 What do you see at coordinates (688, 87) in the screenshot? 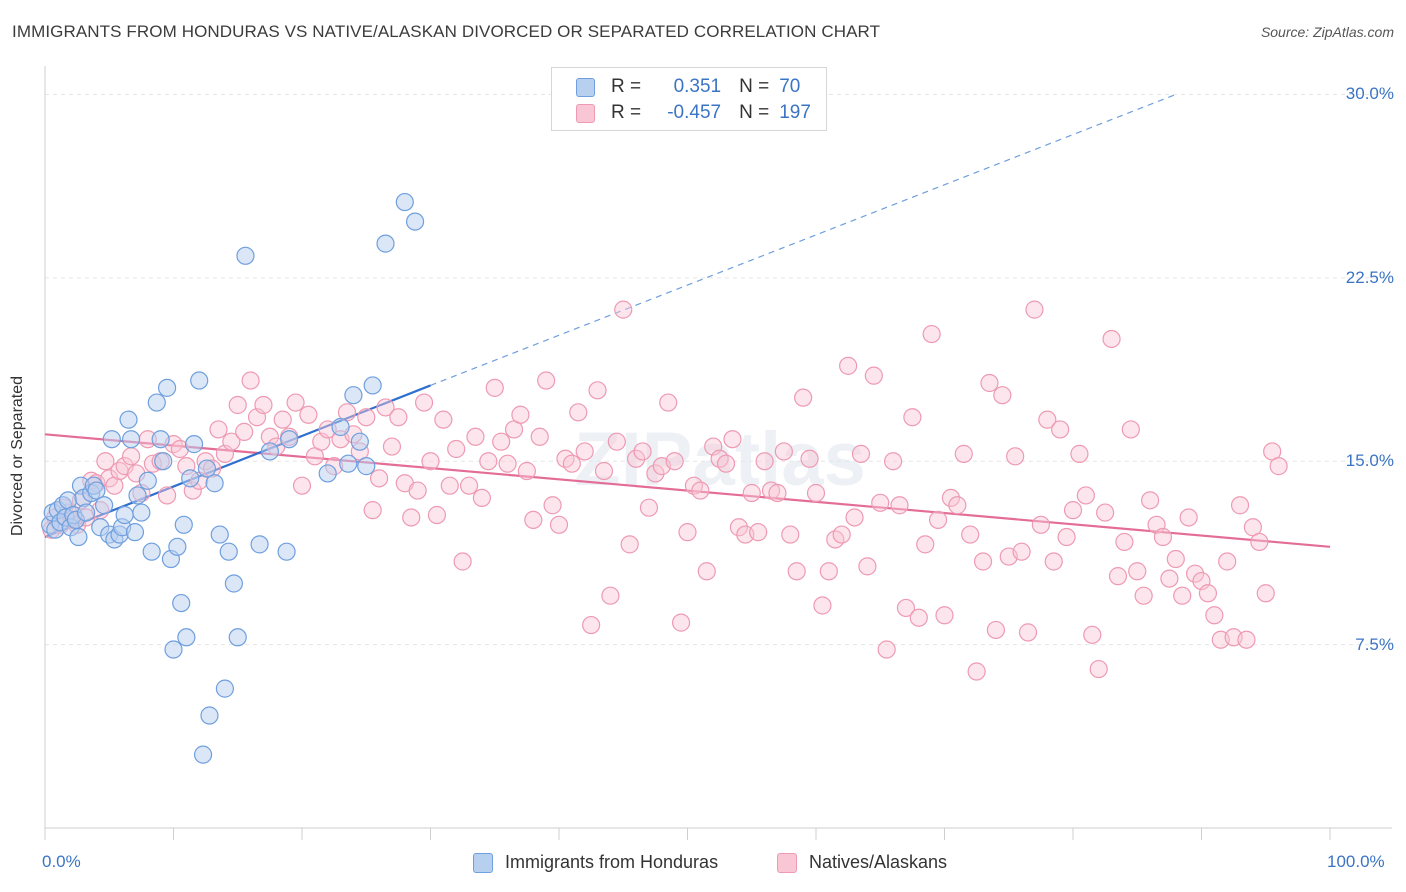
I see `legend-row-honduras: R = 0.351 N = 70` at bounding box center [688, 87].